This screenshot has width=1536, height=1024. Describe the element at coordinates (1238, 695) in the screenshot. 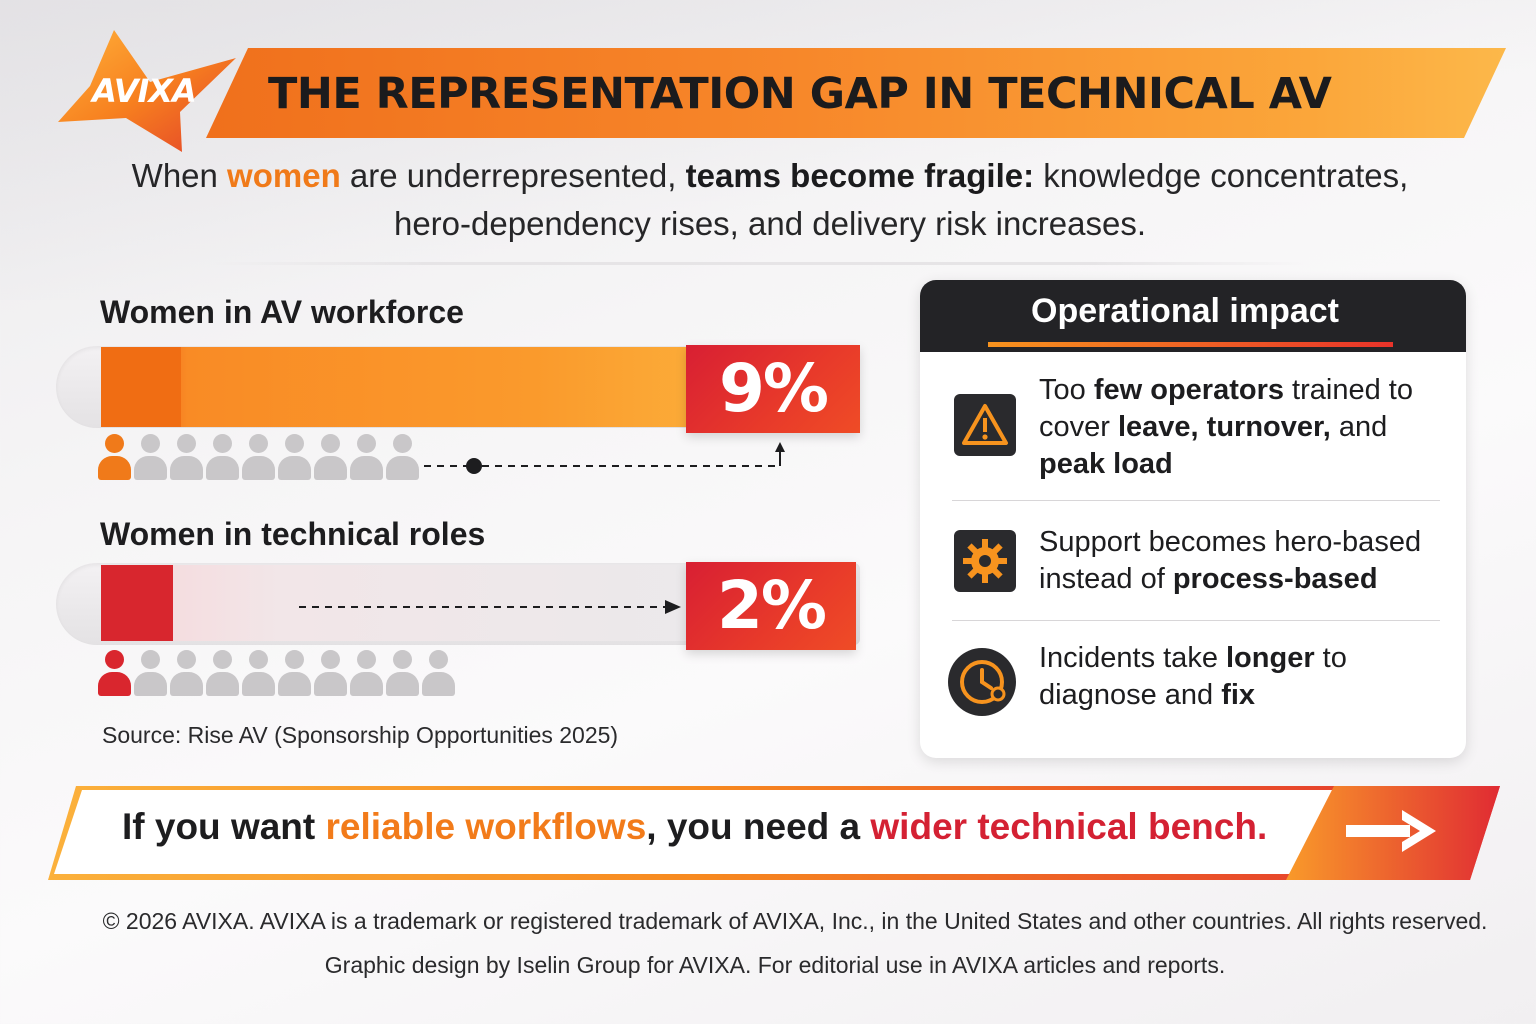

I see `impact-bold: fix` at that location.